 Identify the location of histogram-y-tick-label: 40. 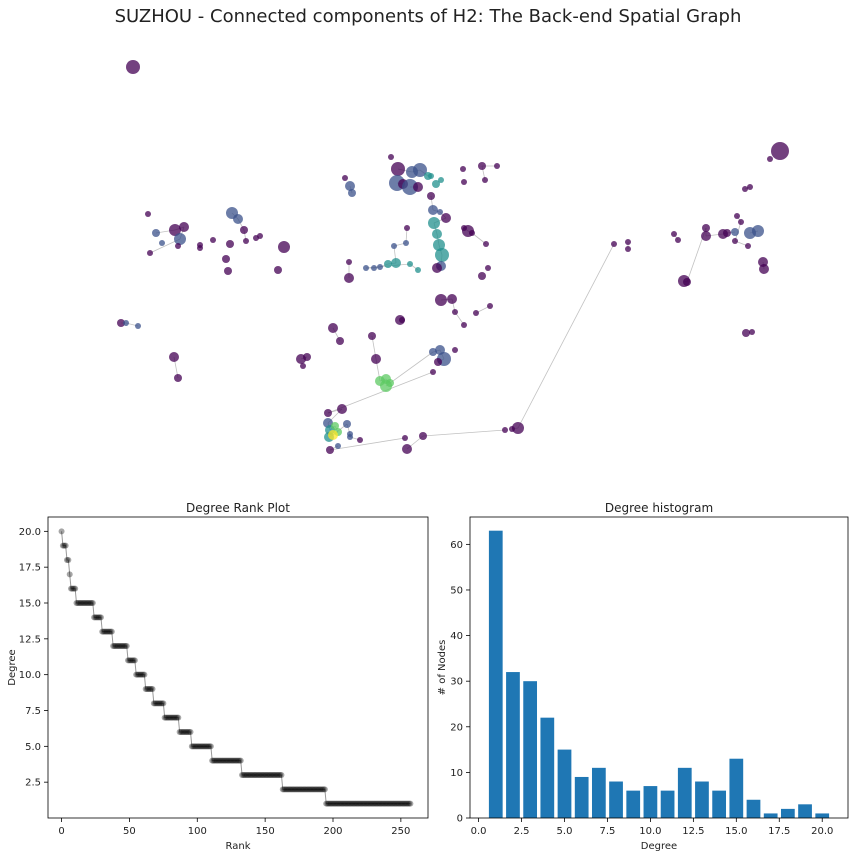
(456, 636).